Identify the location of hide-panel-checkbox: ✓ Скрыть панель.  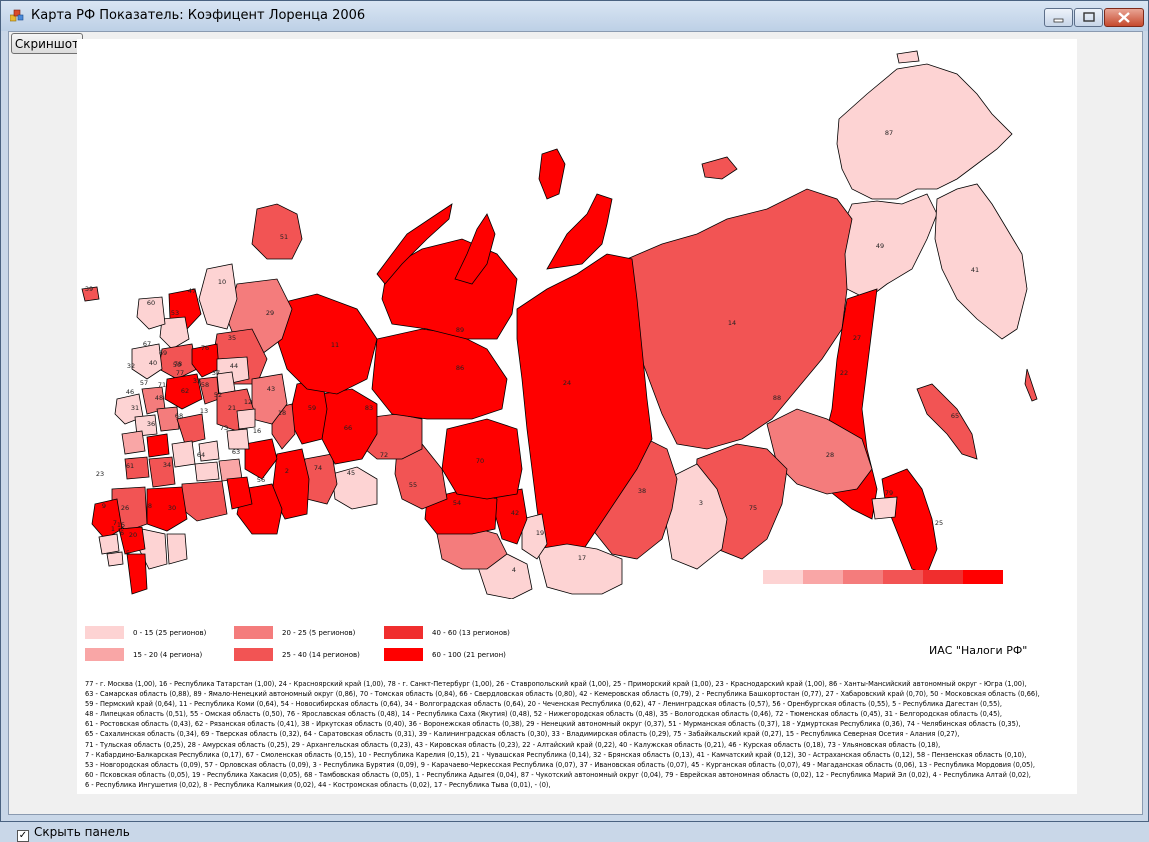
(73, 833).